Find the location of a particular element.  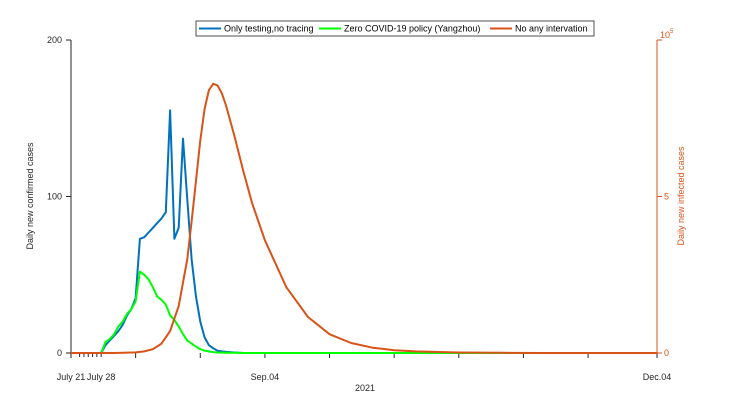

legend-label-testing: Only testing,no tracing is located at coordinates (269, 29).